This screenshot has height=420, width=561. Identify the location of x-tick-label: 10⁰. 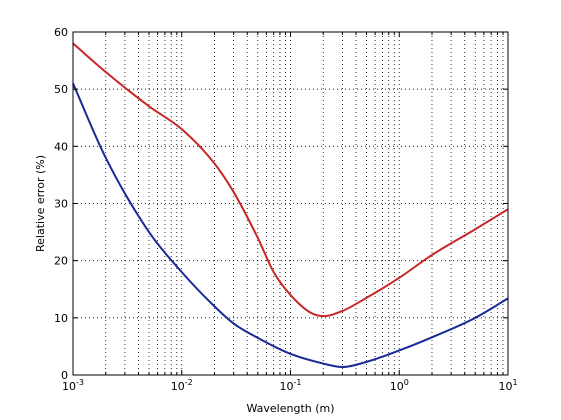
(399, 385).